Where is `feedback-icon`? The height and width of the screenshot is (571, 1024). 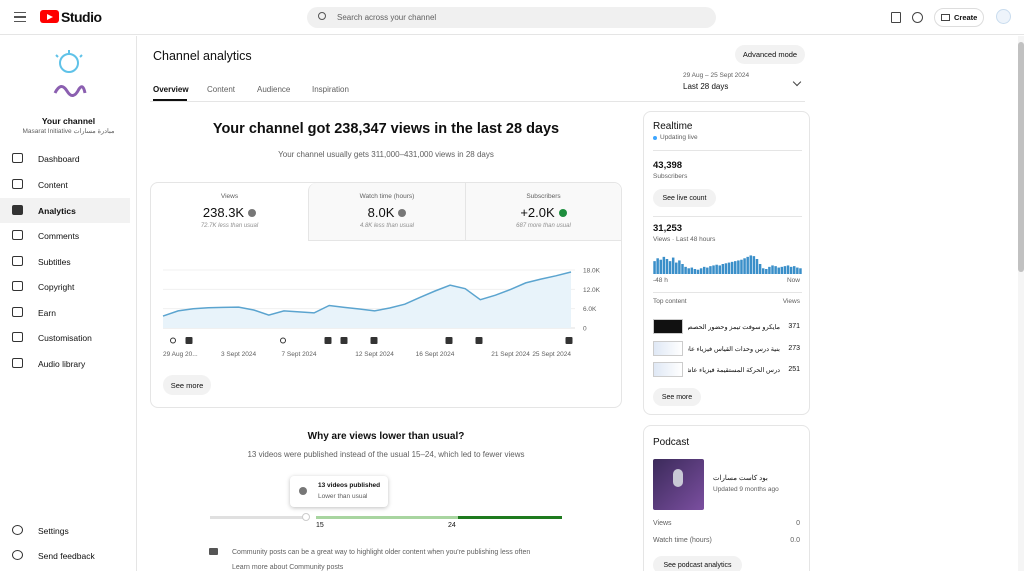 feedback-icon is located at coordinates (896, 17).